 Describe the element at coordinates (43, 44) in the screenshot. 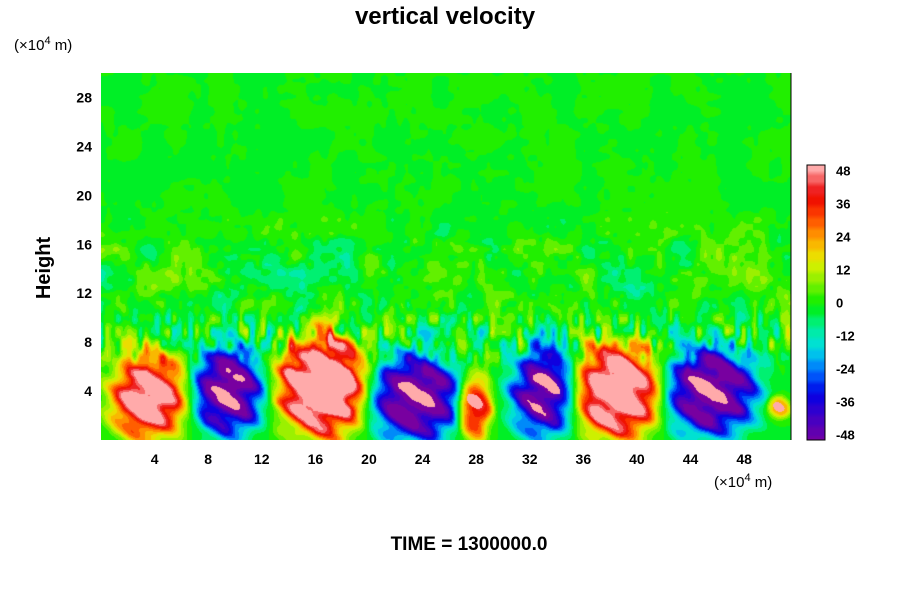

I see `y-axis-unit: (×104 m)` at that location.